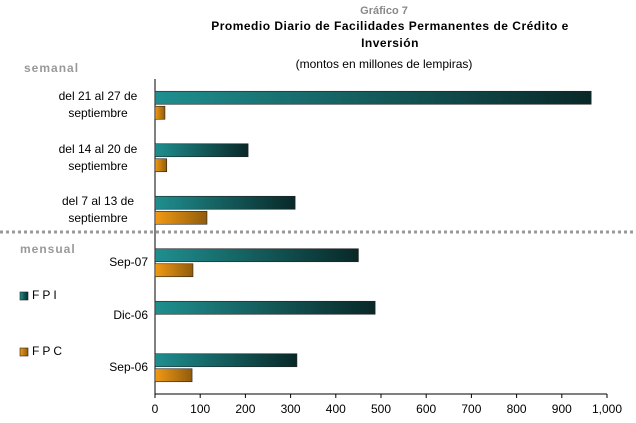 This screenshot has width=636, height=423. I want to click on category-wrap: del 21 al 27 de septiembre, so click(79, 105).